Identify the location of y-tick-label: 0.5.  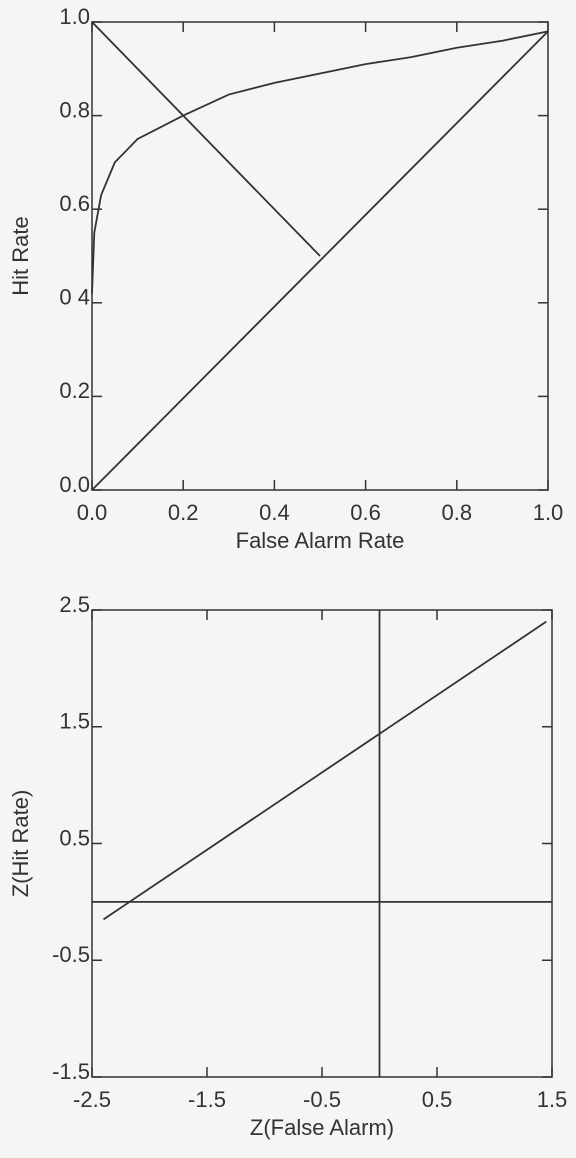
(74, 837).